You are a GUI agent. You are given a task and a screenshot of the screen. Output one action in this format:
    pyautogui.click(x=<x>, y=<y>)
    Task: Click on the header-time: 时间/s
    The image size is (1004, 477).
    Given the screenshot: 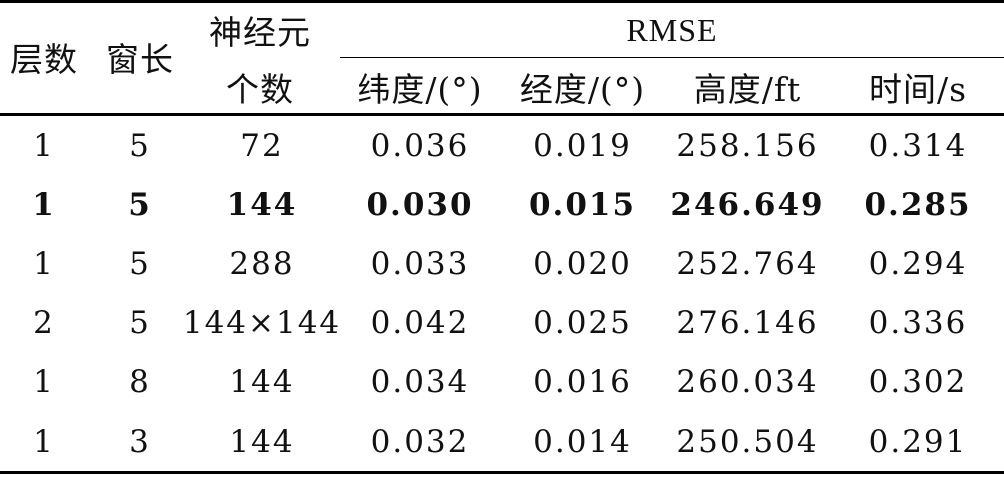 What is the action you would take?
    pyautogui.click(x=918, y=89)
    